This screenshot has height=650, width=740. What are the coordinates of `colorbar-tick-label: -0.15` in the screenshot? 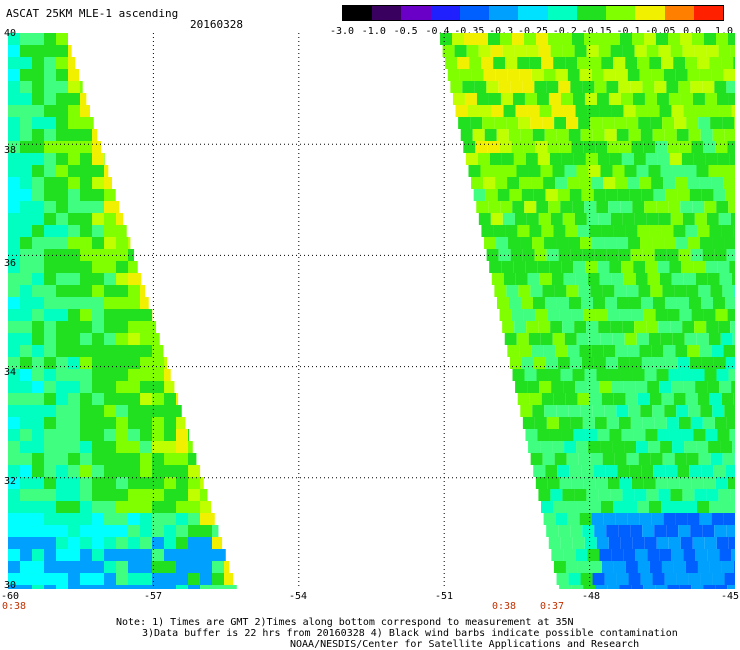 It's located at (596, 31).